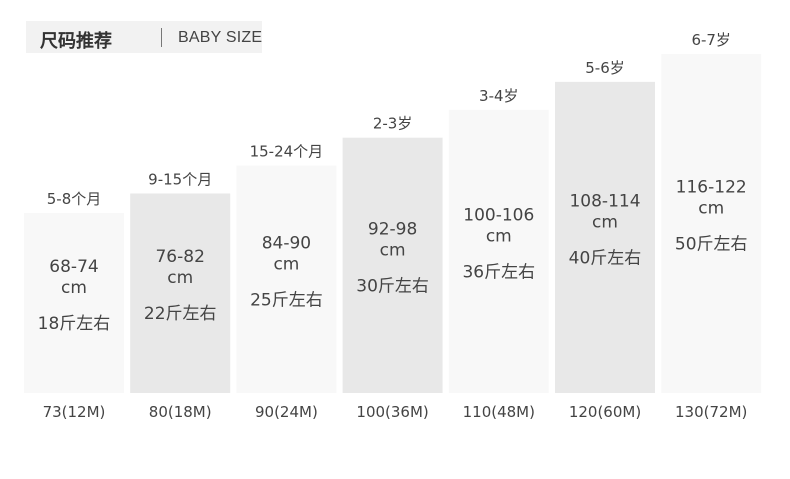 This screenshot has width=790, height=479. What do you see at coordinates (392, 412) in the screenshot?
I see `category-label: 100(36M)` at bounding box center [392, 412].